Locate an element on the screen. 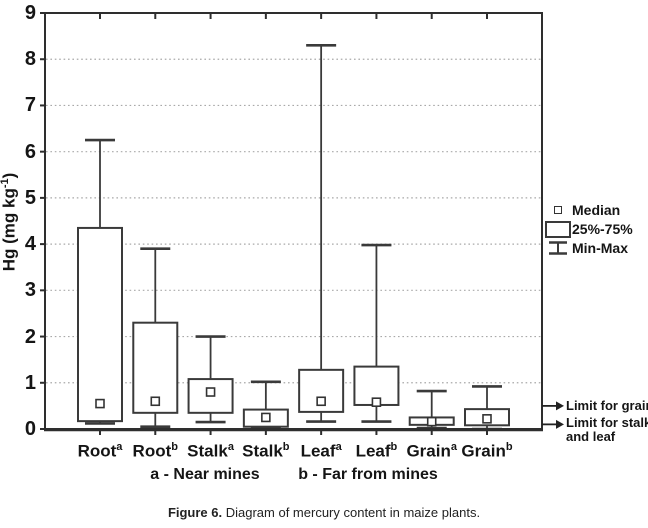 Image resolution: width=648 pixels, height=528 pixels. y-axis-title-close: ) is located at coordinates (9, 175).